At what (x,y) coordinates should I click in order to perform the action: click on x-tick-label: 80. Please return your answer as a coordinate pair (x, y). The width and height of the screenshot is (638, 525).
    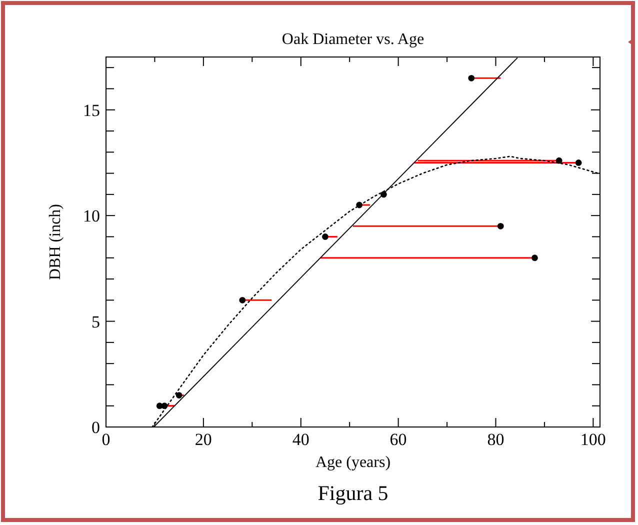
    Looking at the image, I should click on (495, 439).